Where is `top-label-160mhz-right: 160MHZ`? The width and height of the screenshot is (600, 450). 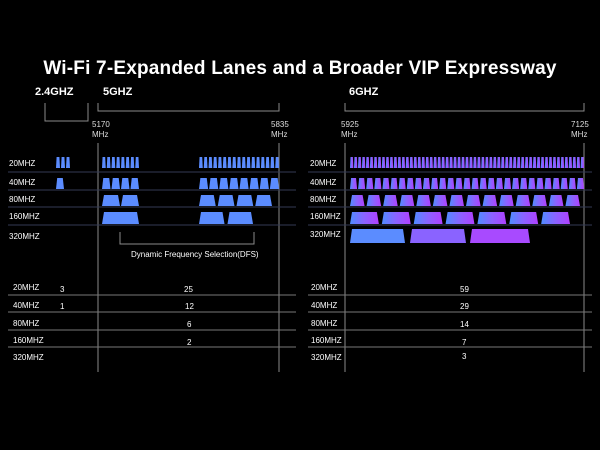 top-label-160mhz-right: 160MHZ is located at coordinates (325, 216).